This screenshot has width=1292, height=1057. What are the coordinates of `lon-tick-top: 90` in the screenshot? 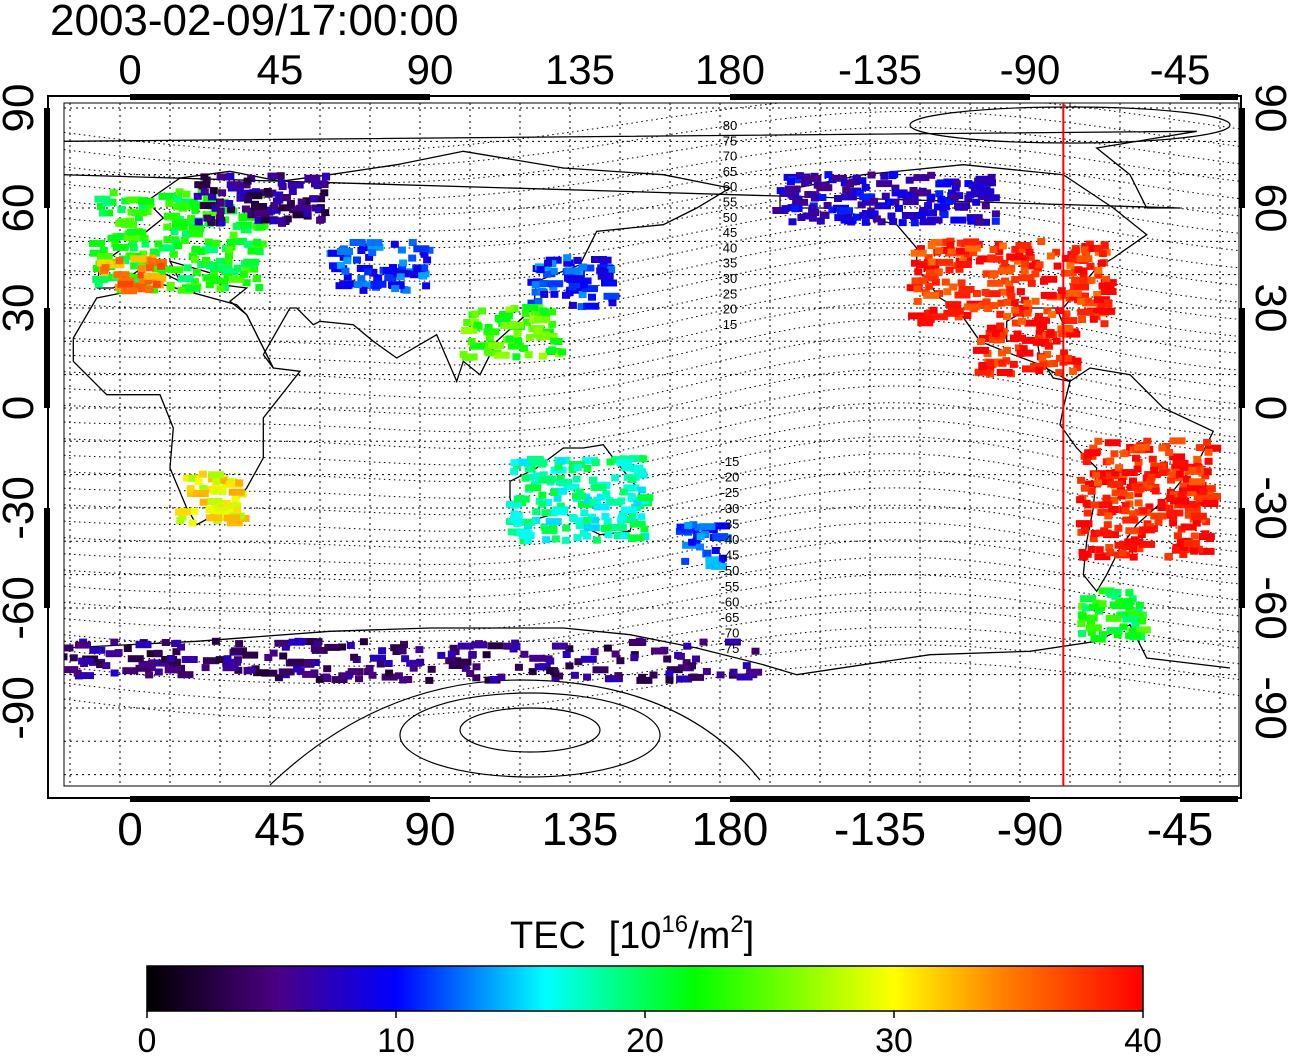 It's located at (430, 69).